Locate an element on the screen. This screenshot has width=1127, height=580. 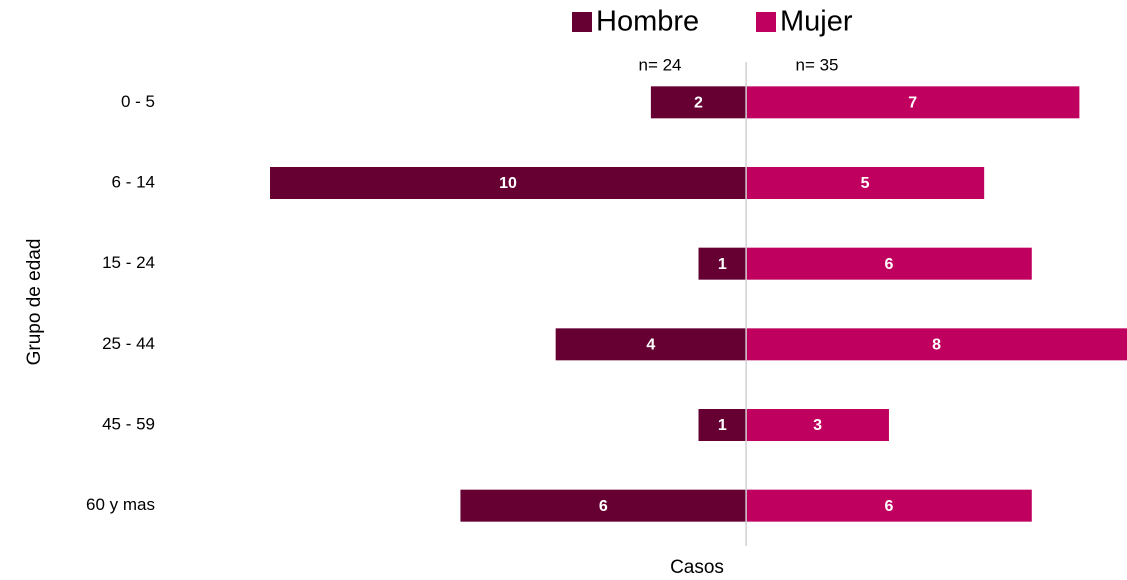
y-tick-label: 15 - 24 is located at coordinates (128, 262).